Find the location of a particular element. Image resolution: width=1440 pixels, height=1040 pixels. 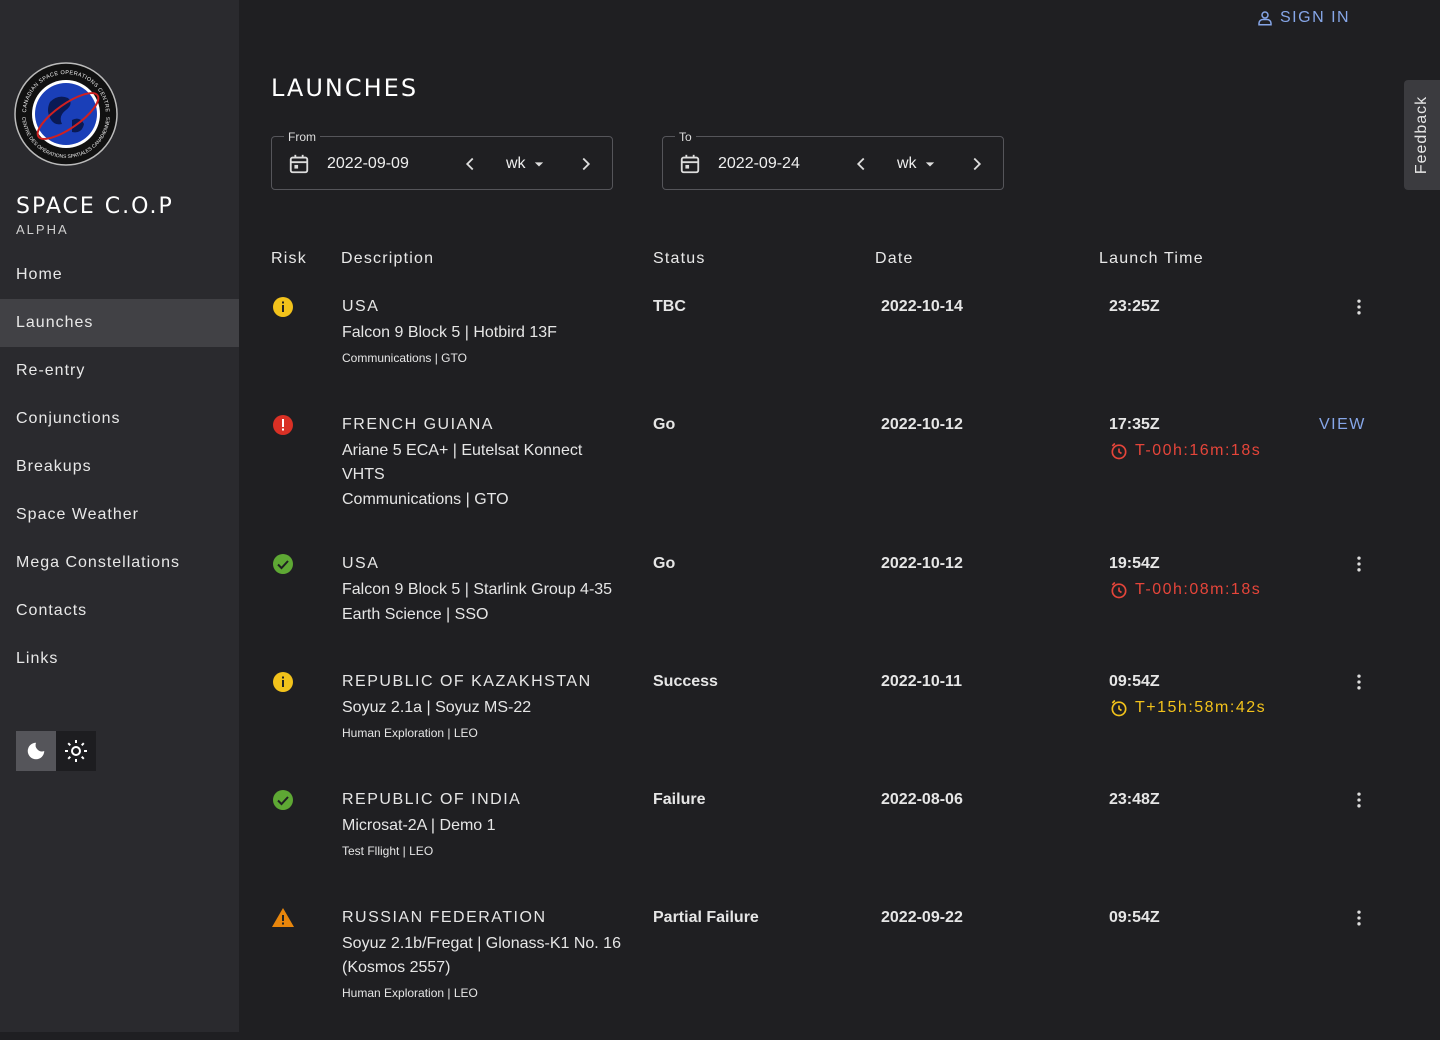

view-button: VIEW is located at coordinates (1342, 424).